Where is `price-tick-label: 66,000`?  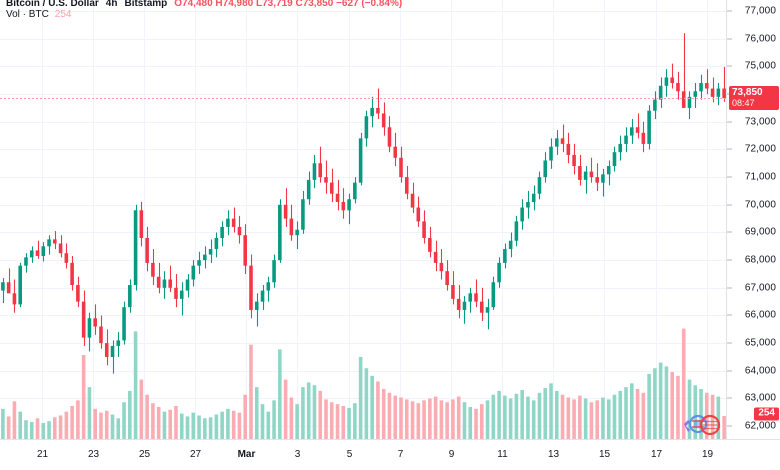
price-tick-label: 66,000 is located at coordinates (760, 315).